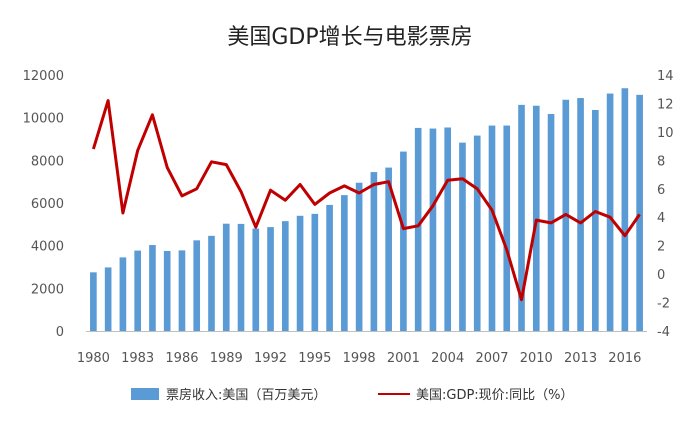 The height and width of the screenshot is (426, 700). What do you see at coordinates (661, 218) in the screenshot?
I see `right-tick-label: 4` at bounding box center [661, 218].